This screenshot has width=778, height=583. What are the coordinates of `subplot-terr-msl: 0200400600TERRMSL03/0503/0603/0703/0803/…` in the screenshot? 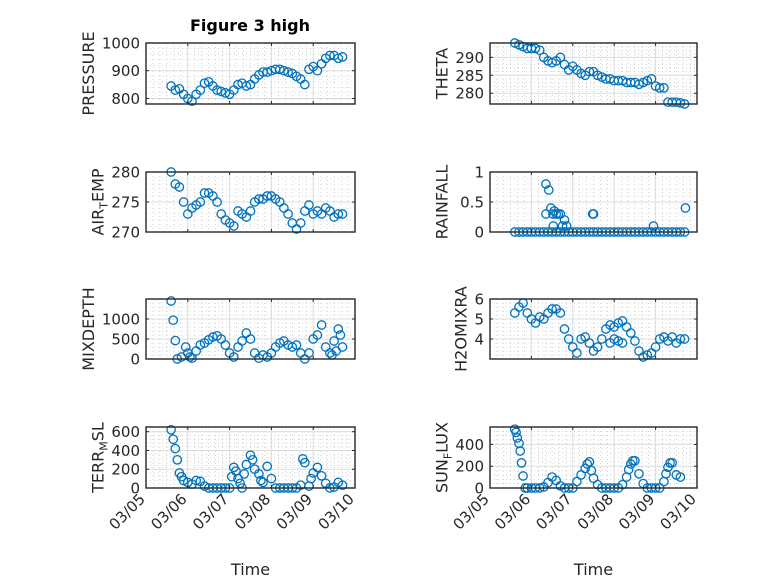 It's located at (223, 500).